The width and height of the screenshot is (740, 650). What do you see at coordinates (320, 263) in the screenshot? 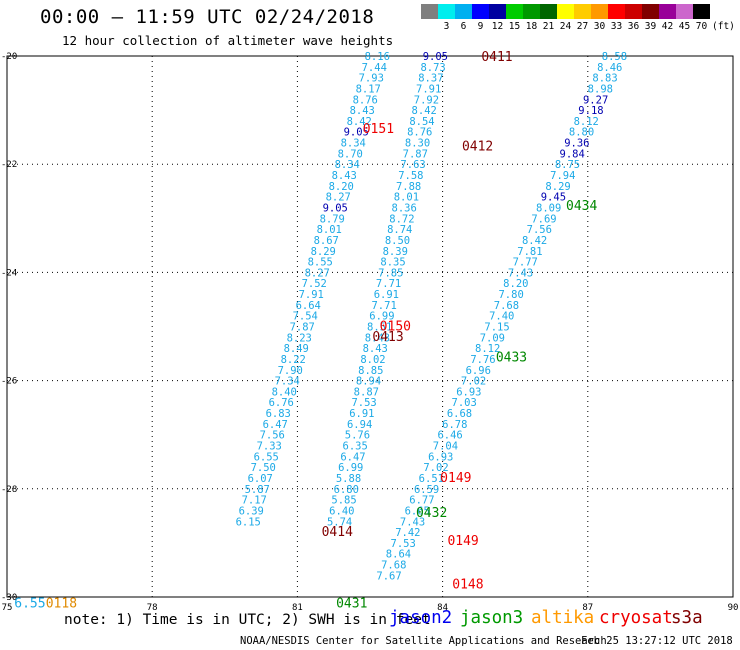
I see `wave-height-label: 8.55` at bounding box center [320, 263].